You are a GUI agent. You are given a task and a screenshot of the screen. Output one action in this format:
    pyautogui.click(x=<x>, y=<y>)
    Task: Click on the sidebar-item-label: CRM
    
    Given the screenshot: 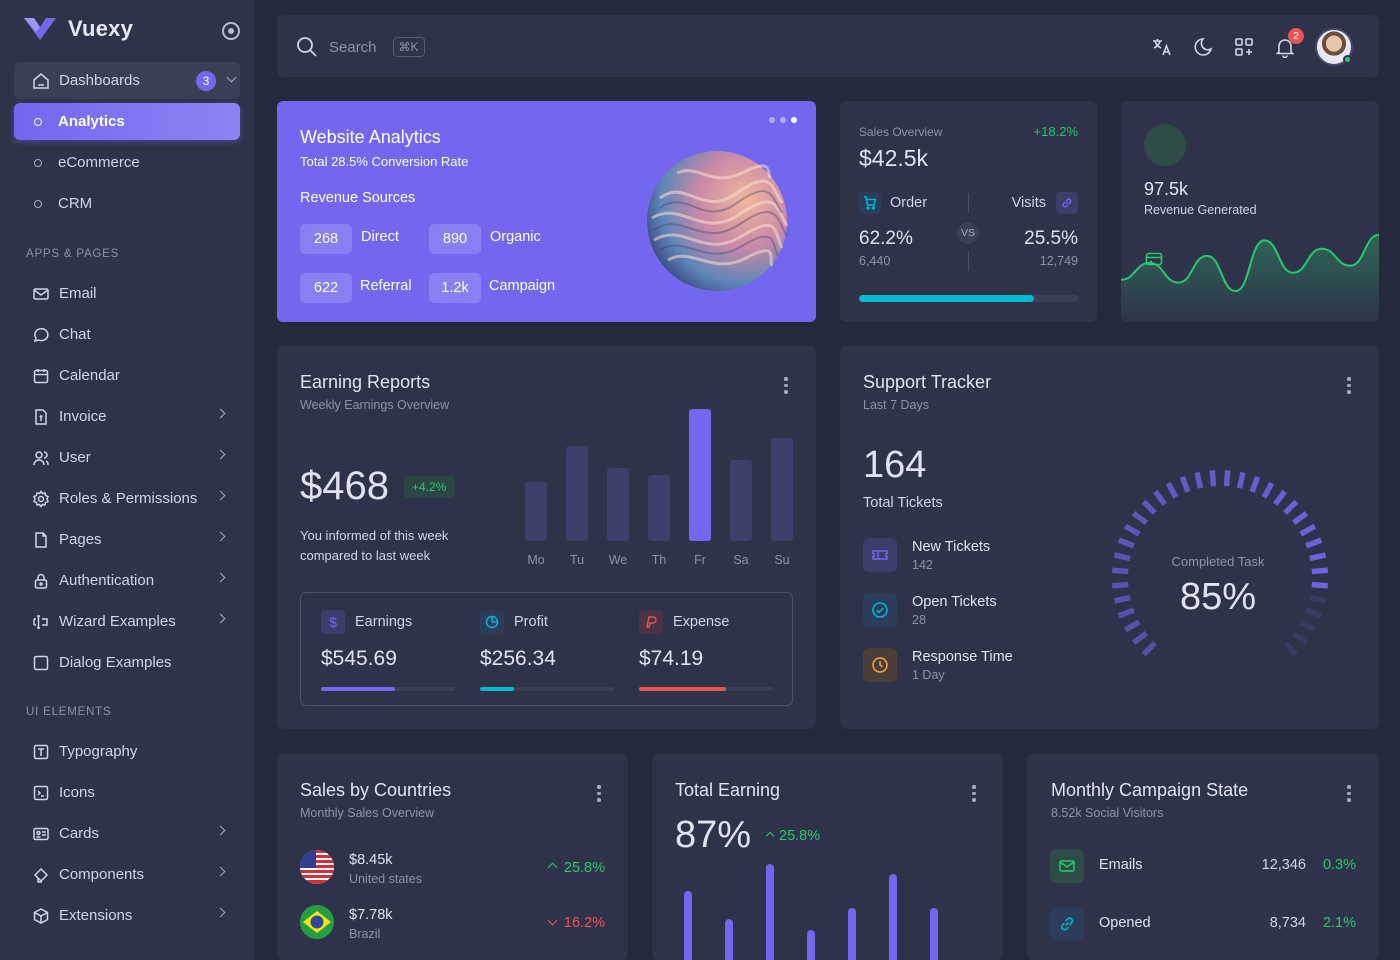 What is the action you would take?
    pyautogui.click(x=75, y=203)
    